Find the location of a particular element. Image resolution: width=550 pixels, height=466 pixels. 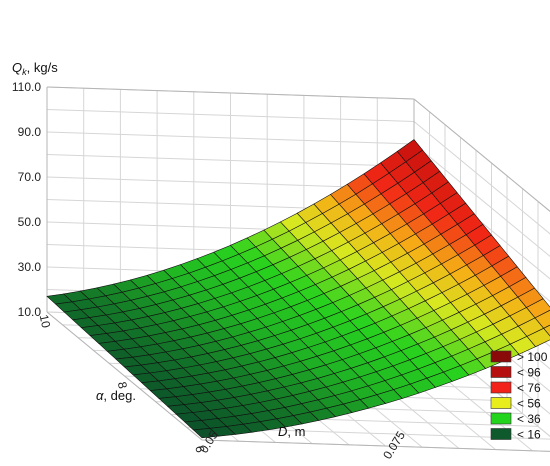

y-axis-unit: , deg. is located at coordinates (119, 395).